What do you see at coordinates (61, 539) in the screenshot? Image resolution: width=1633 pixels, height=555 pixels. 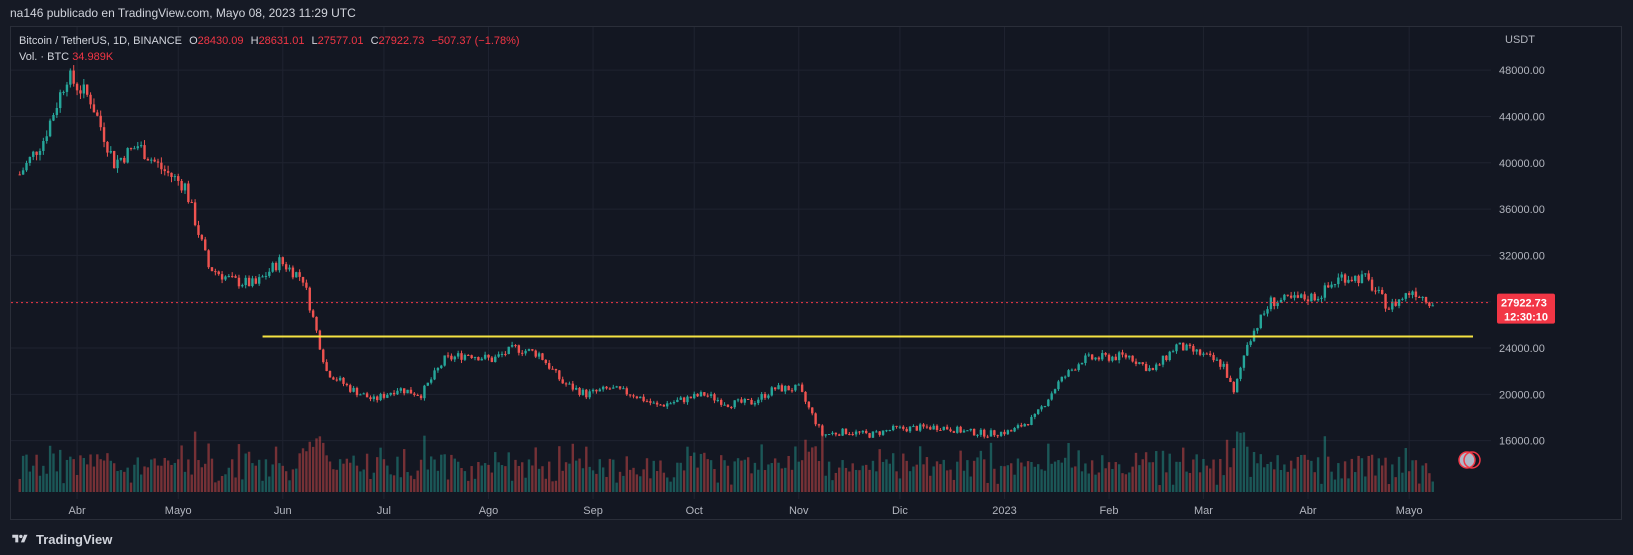 I see `tradingview-footer: TradingView` at bounding box center [61, 539].